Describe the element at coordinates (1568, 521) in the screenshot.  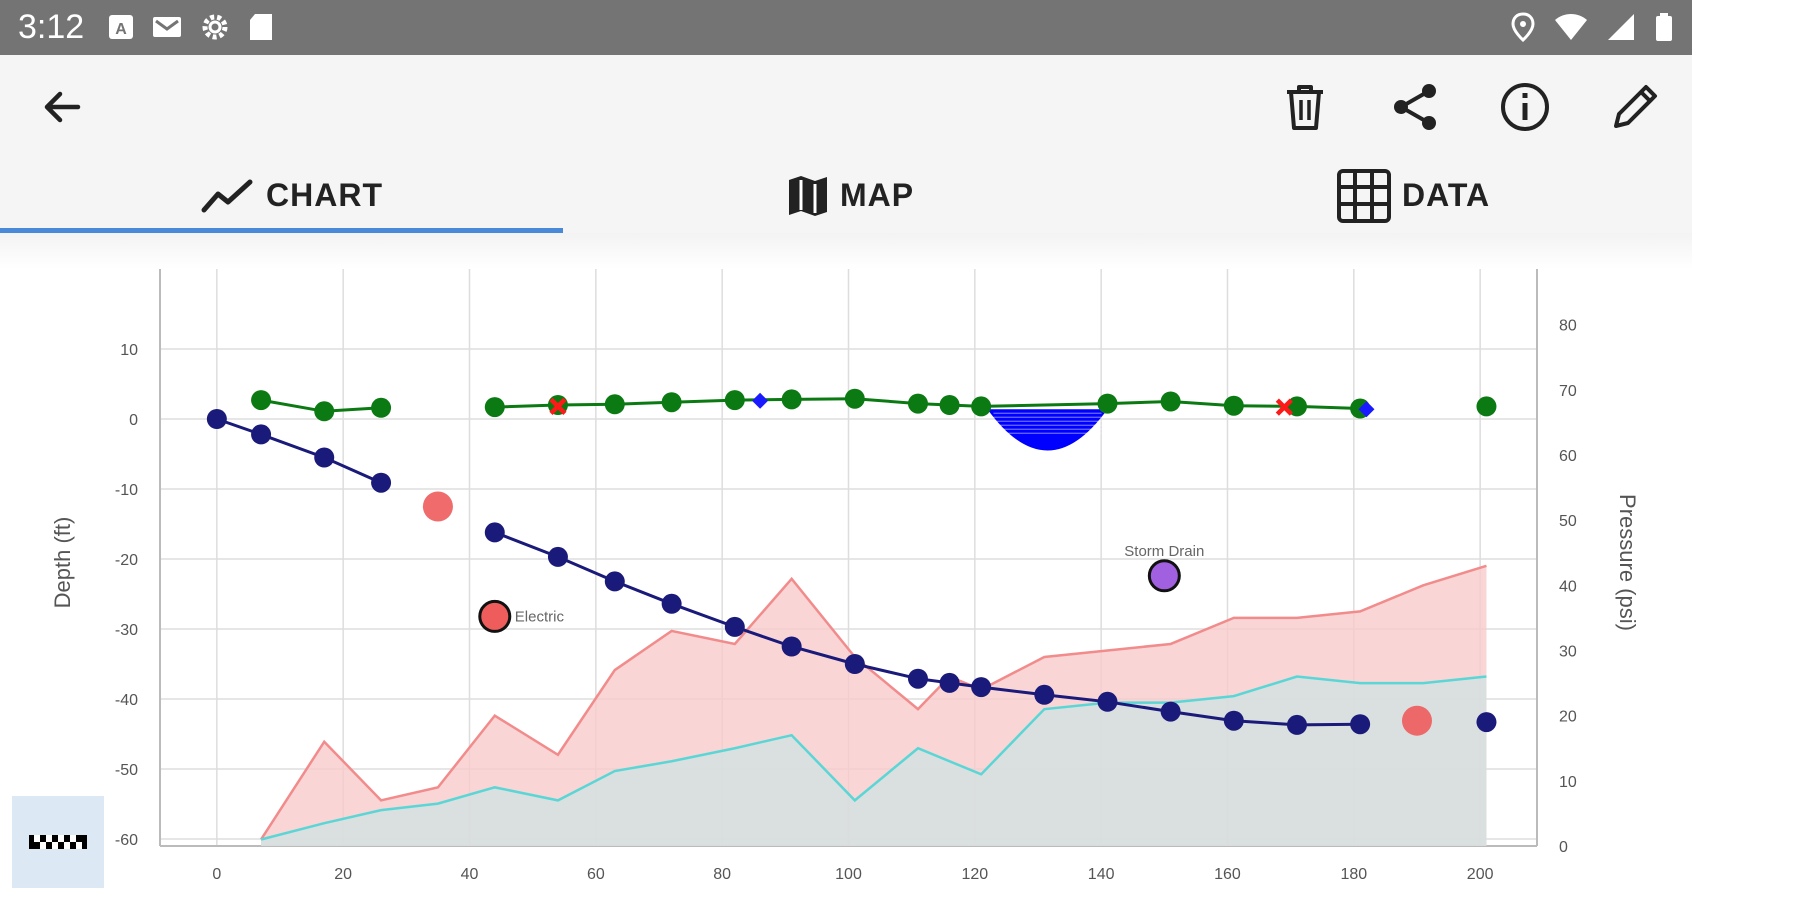
I see `y2-tick-label: 50` at that location.